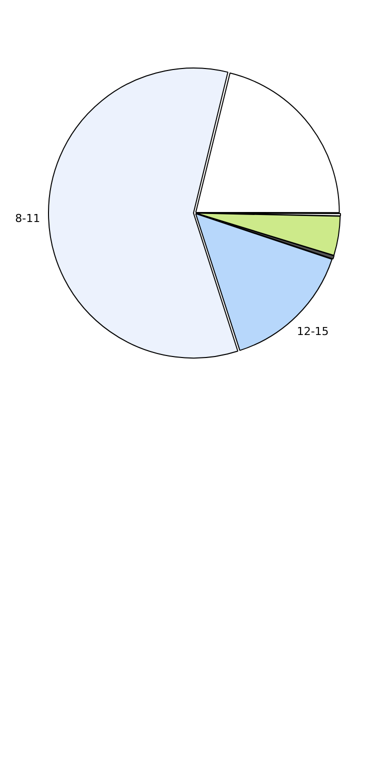  I want to click on slice-label: 12-15, so click(312, 331).